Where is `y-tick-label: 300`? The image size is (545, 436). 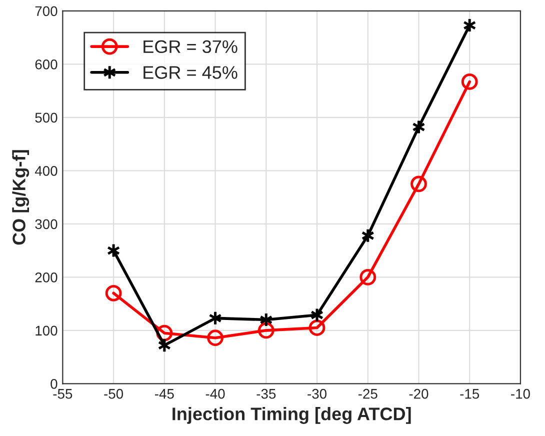
y-tick-label: 300 is located at coordinates (46, 224).